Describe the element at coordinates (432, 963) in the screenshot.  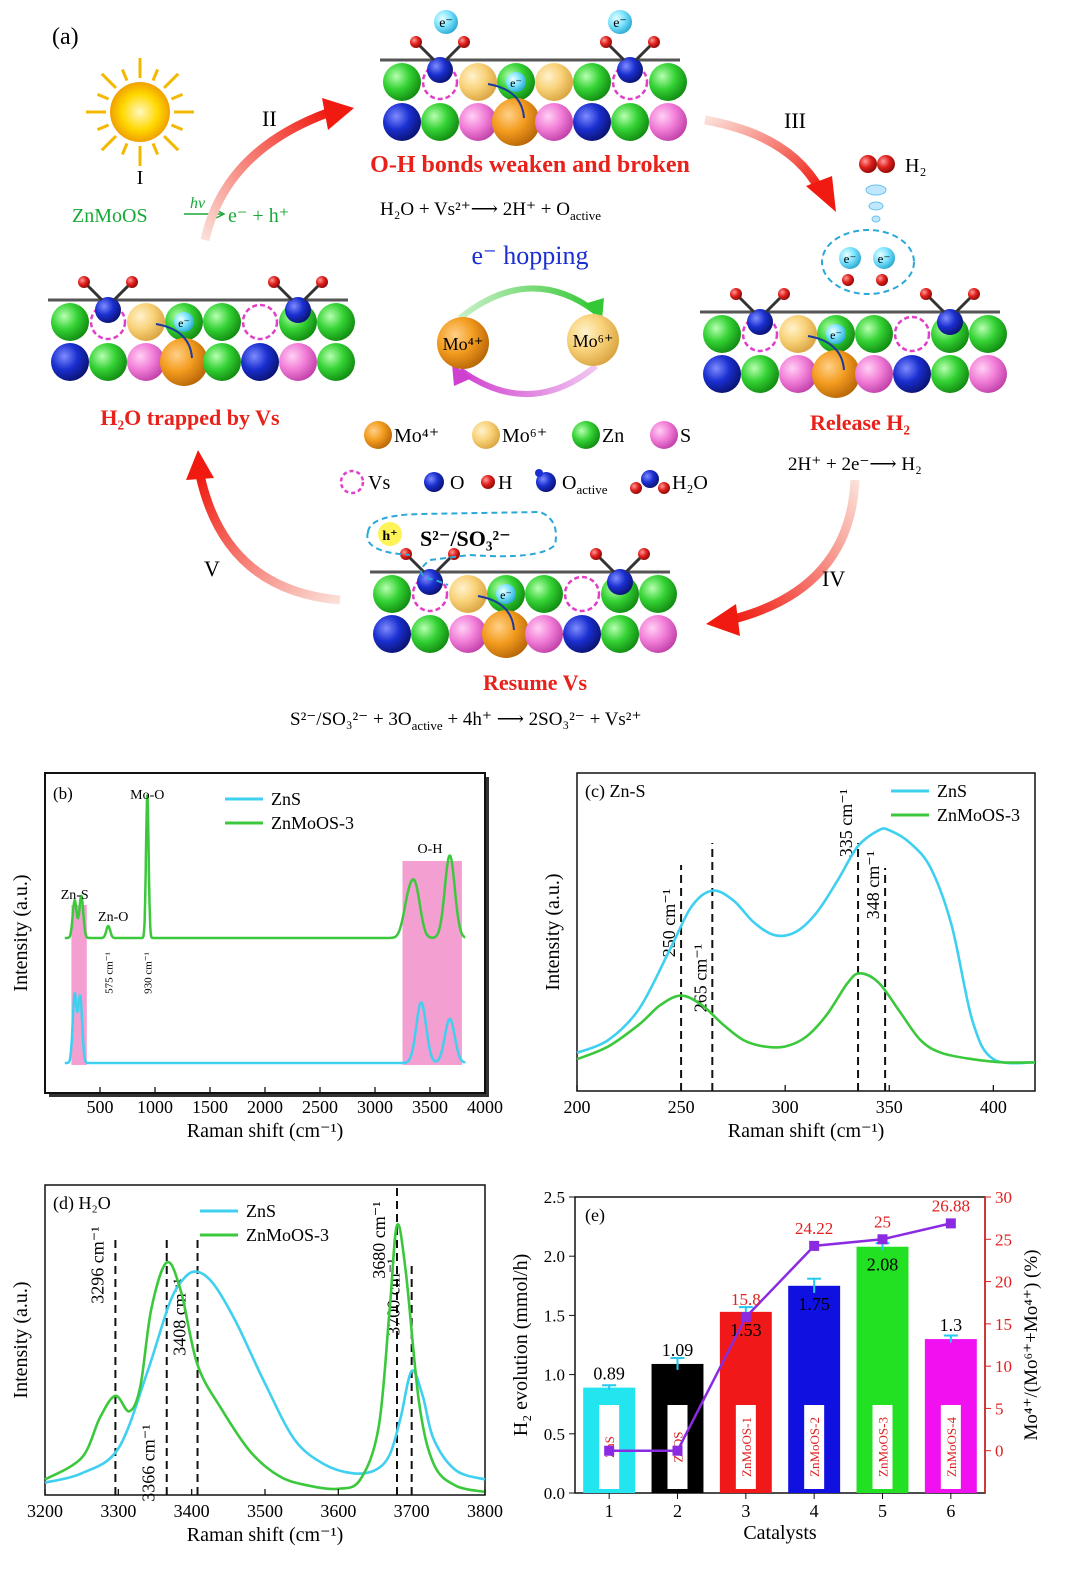
I see `oh-region` at that location.